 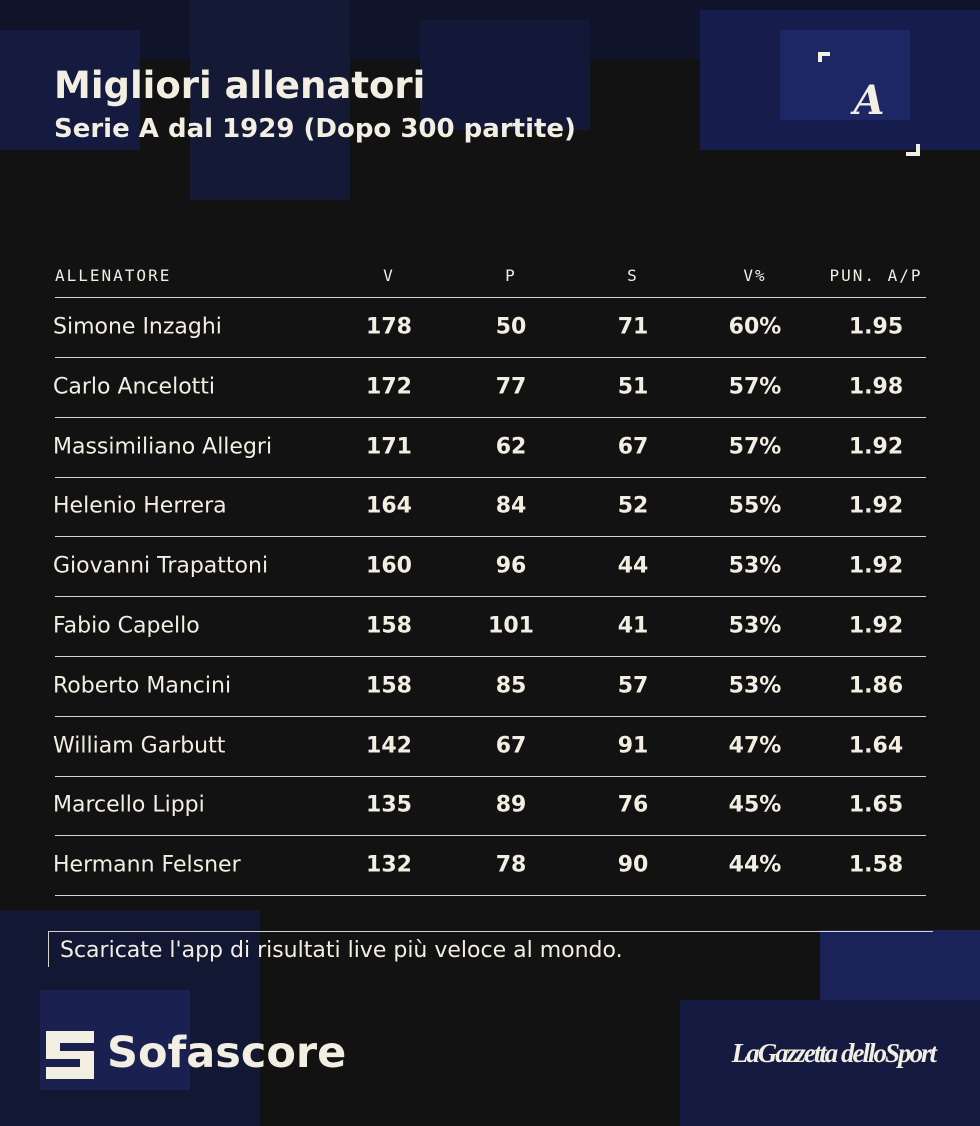 I want to click on column-header: P, so click(x=511, y=275).